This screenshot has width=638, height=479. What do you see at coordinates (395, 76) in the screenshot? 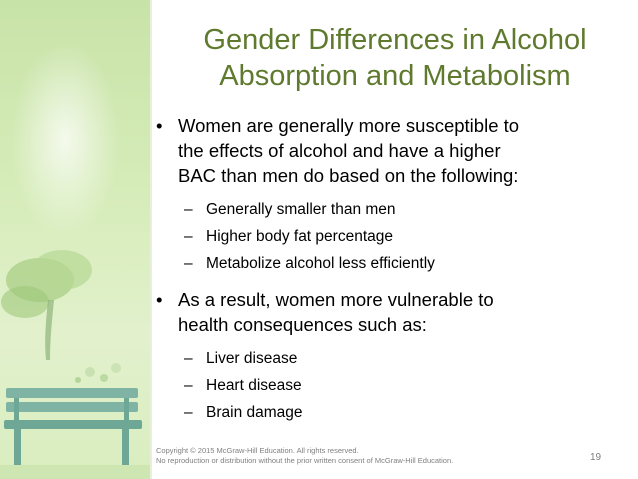
I see `title-line-2: Absorption and Metabolism` at bounding box center [395, 76].